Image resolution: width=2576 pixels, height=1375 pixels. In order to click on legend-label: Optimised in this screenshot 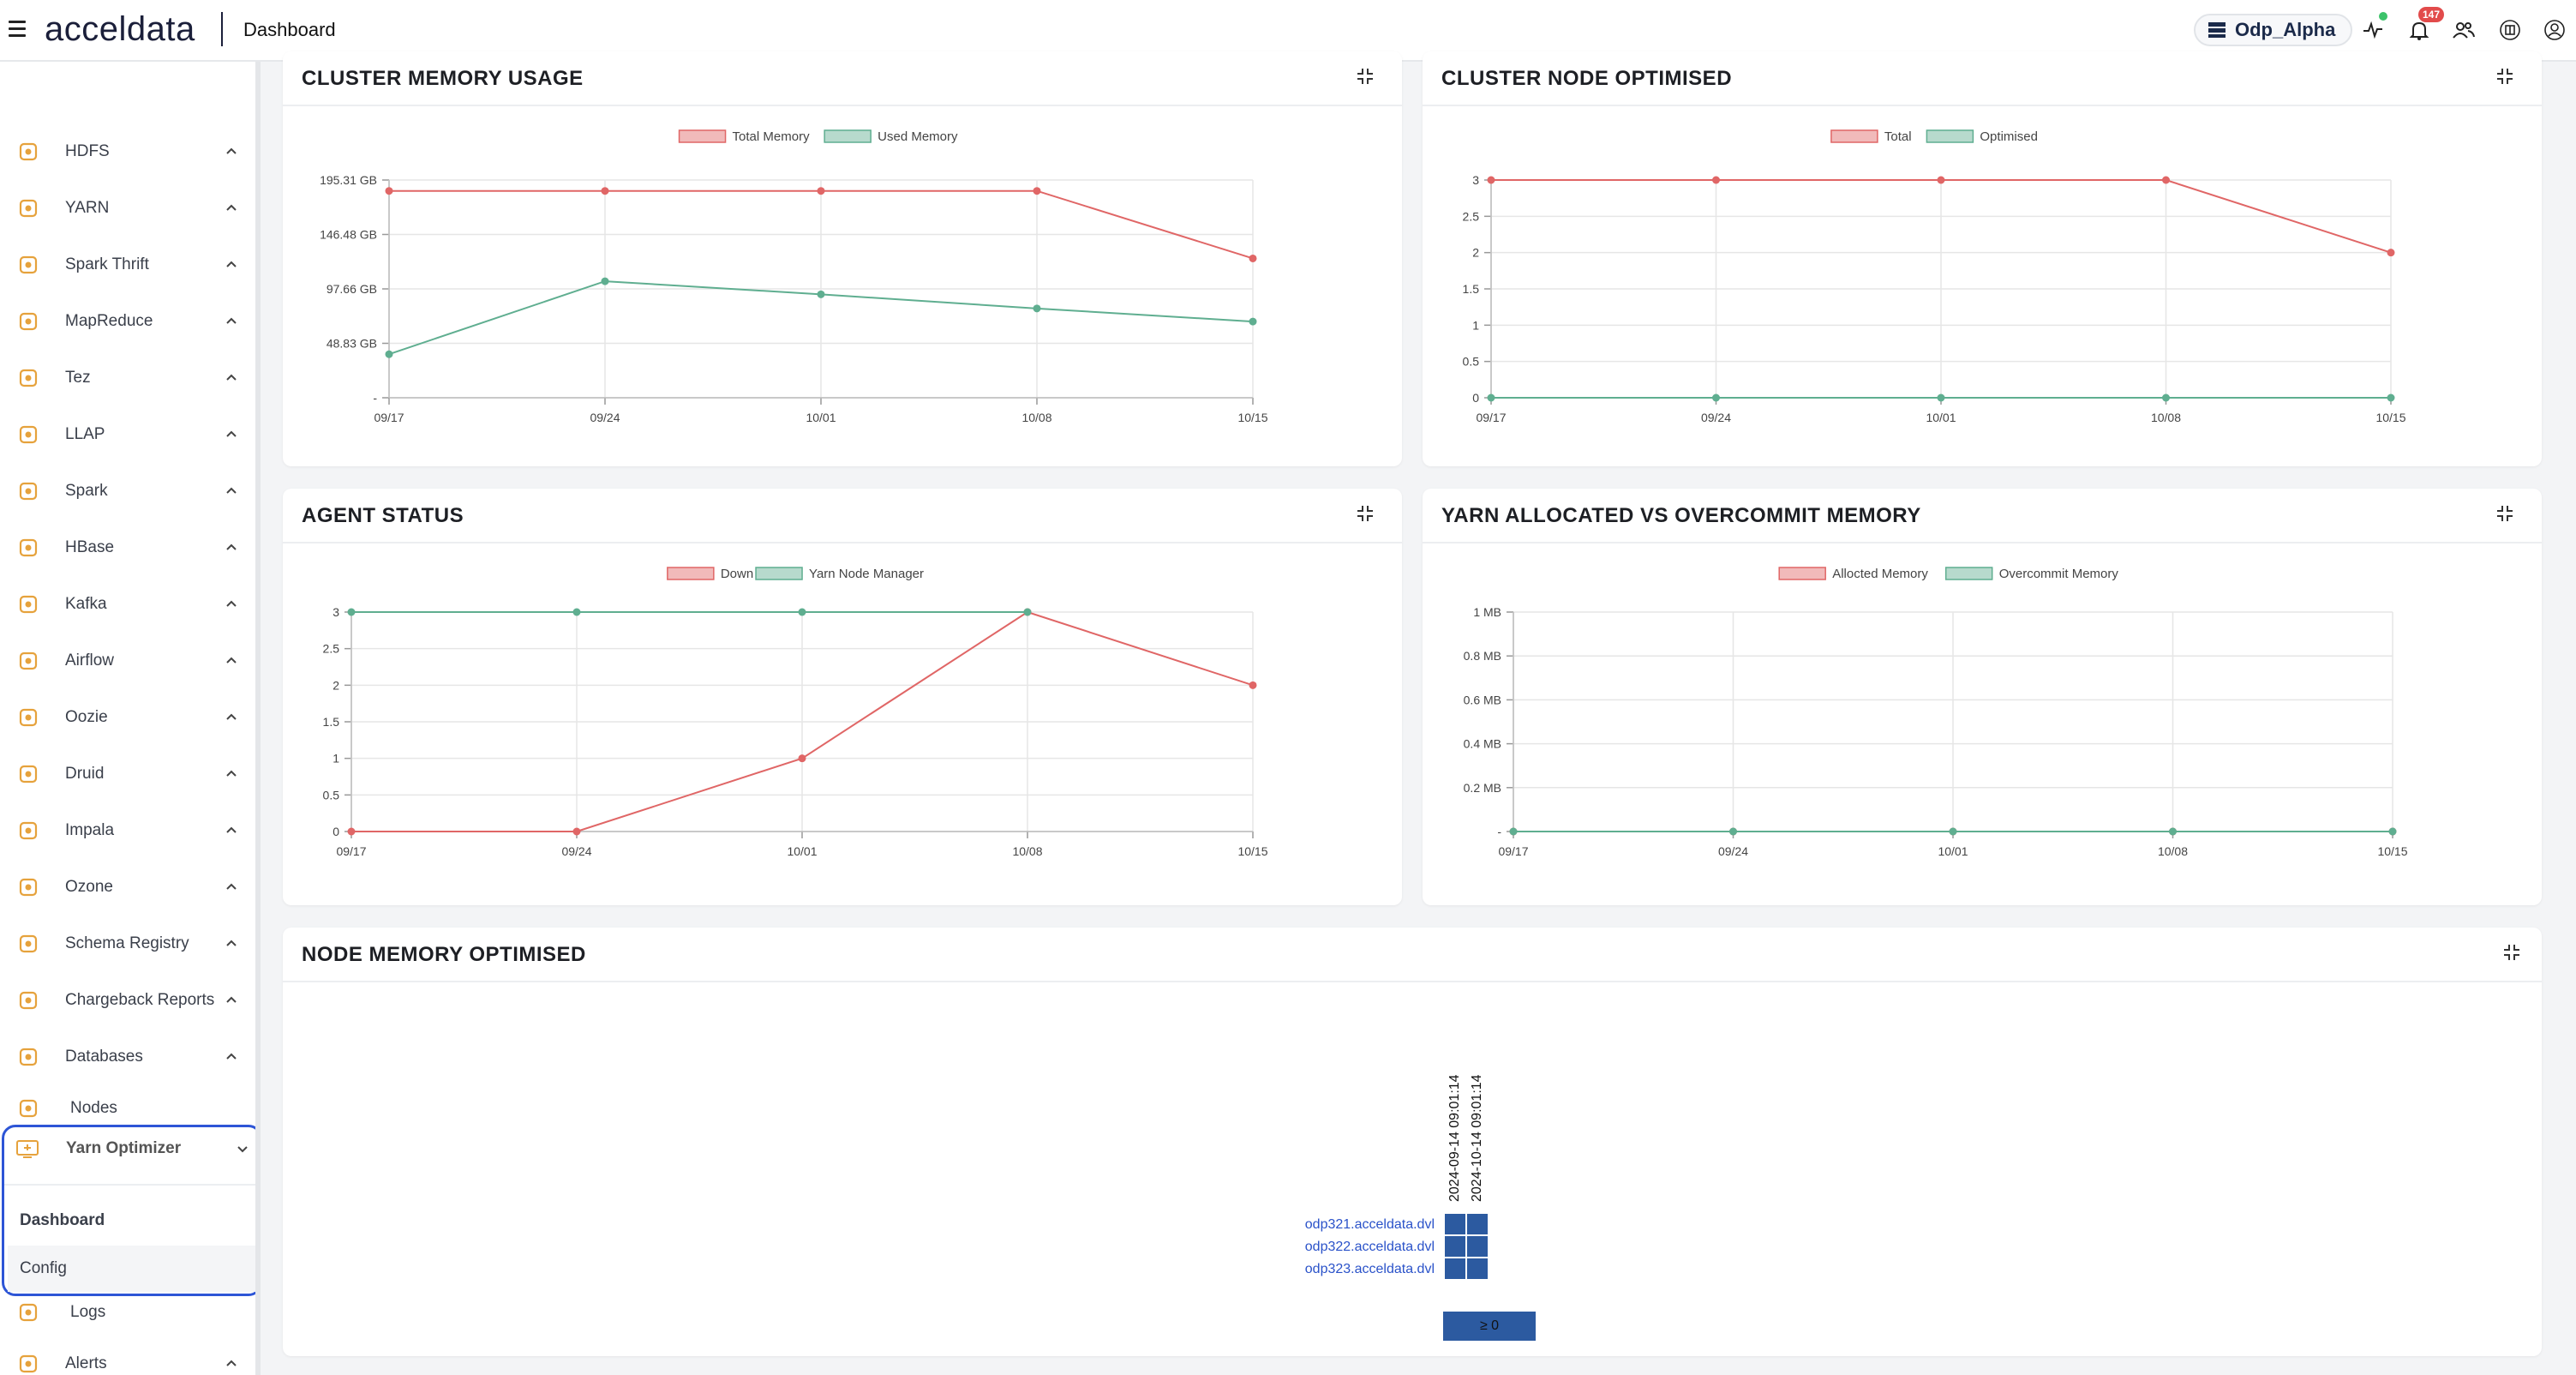, I will do `click(2009, 136)`.